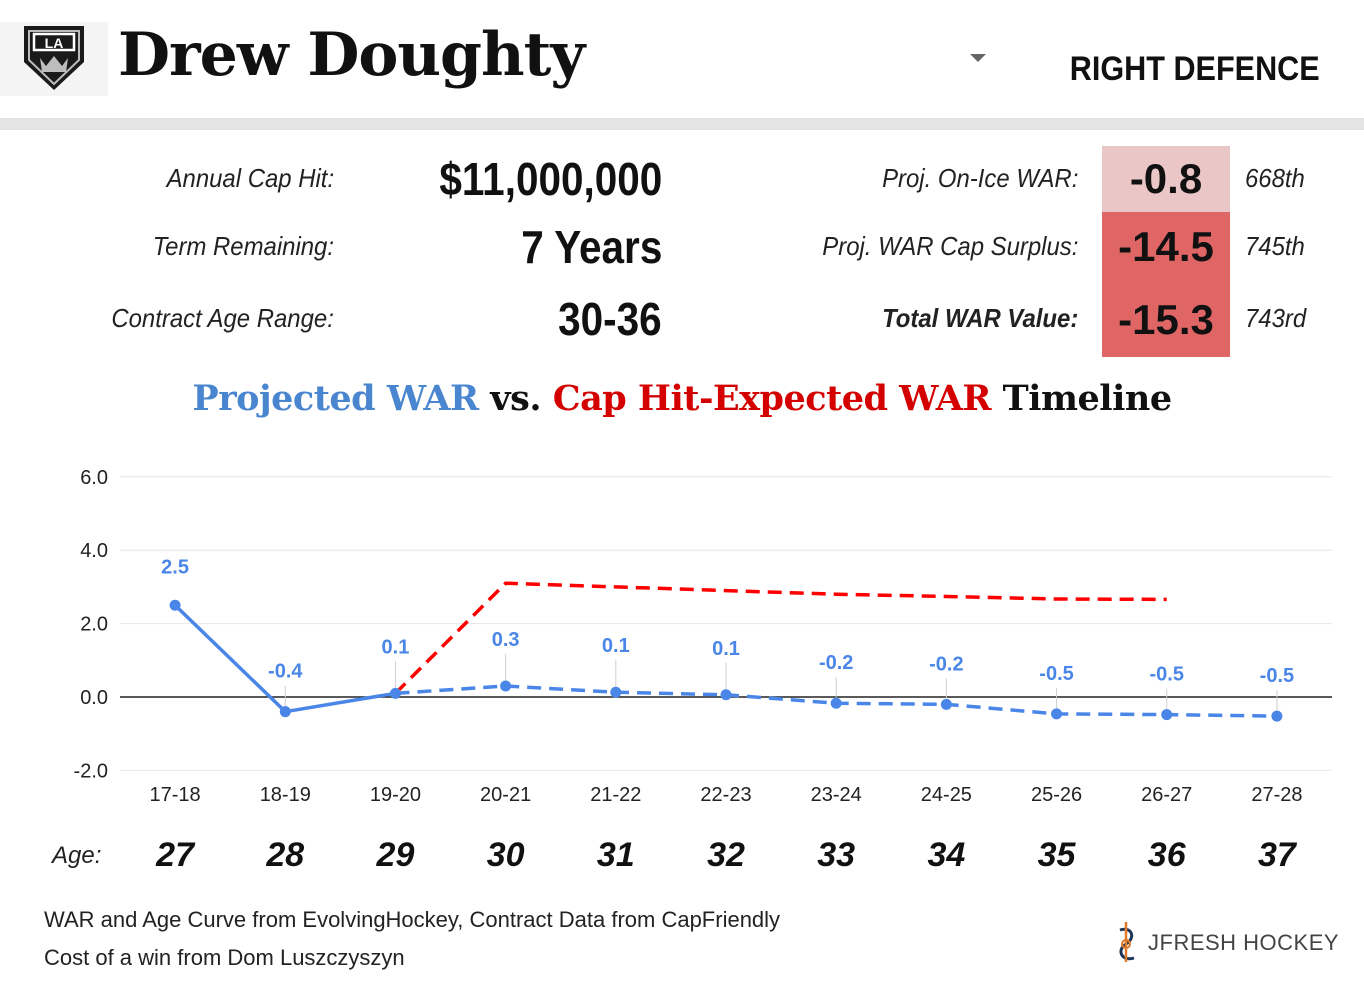 The image size is (1364, 996). I want to click on y-tick-label: 2.0, so click(94, 625).